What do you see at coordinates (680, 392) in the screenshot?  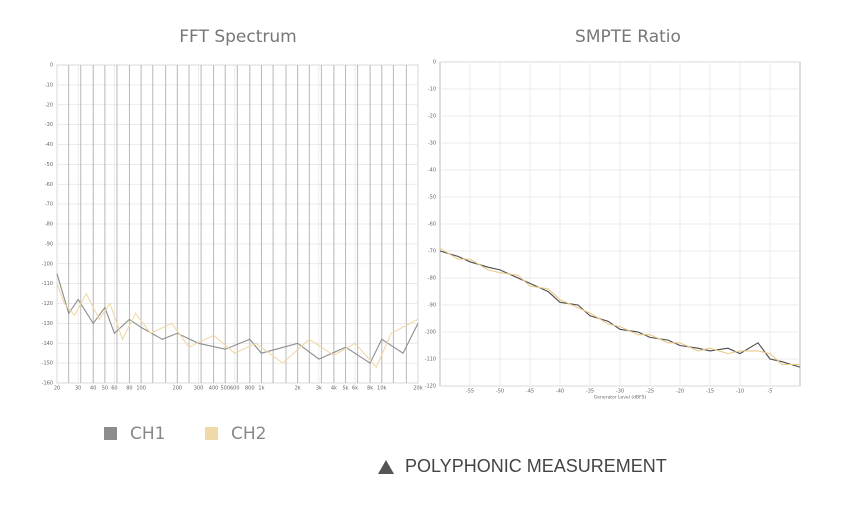 I see `x-tick-label: -20` at bounding box center [680, 392].